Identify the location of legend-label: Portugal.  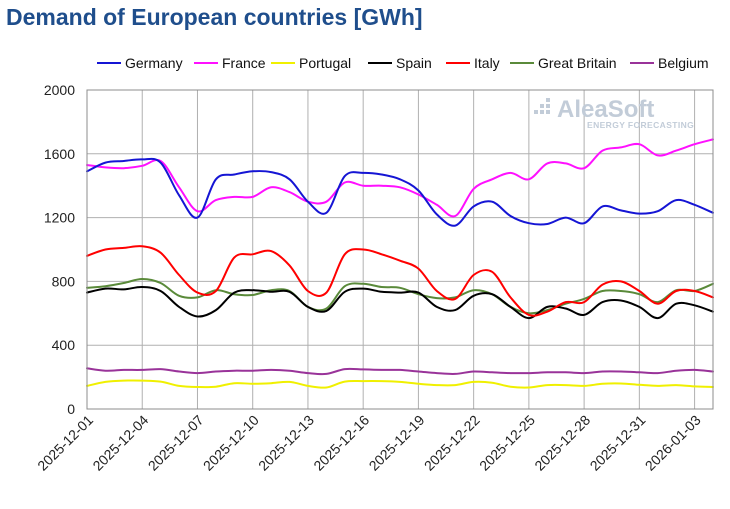
(325, 63).